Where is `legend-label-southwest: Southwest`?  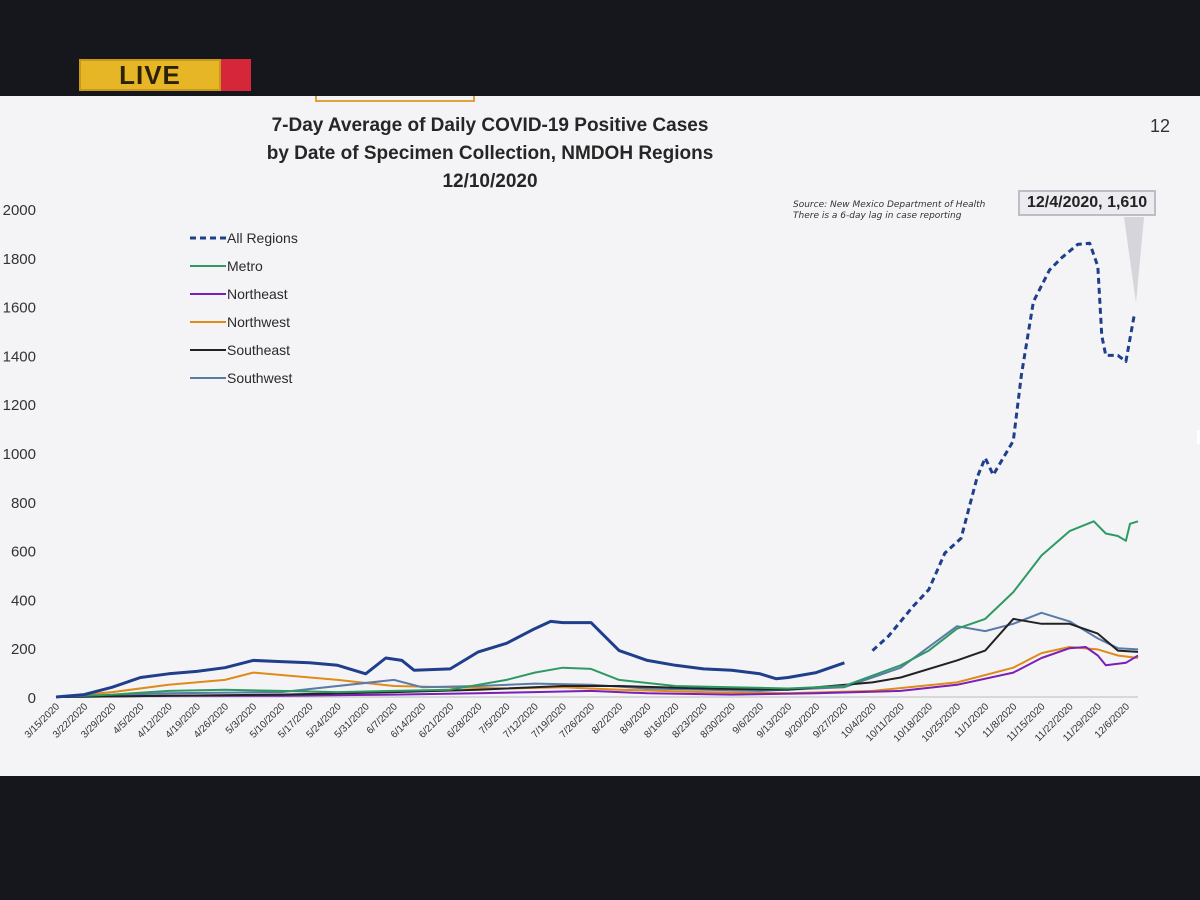 legend-label-southwest: Southwest is located at coordinates (259, 378).